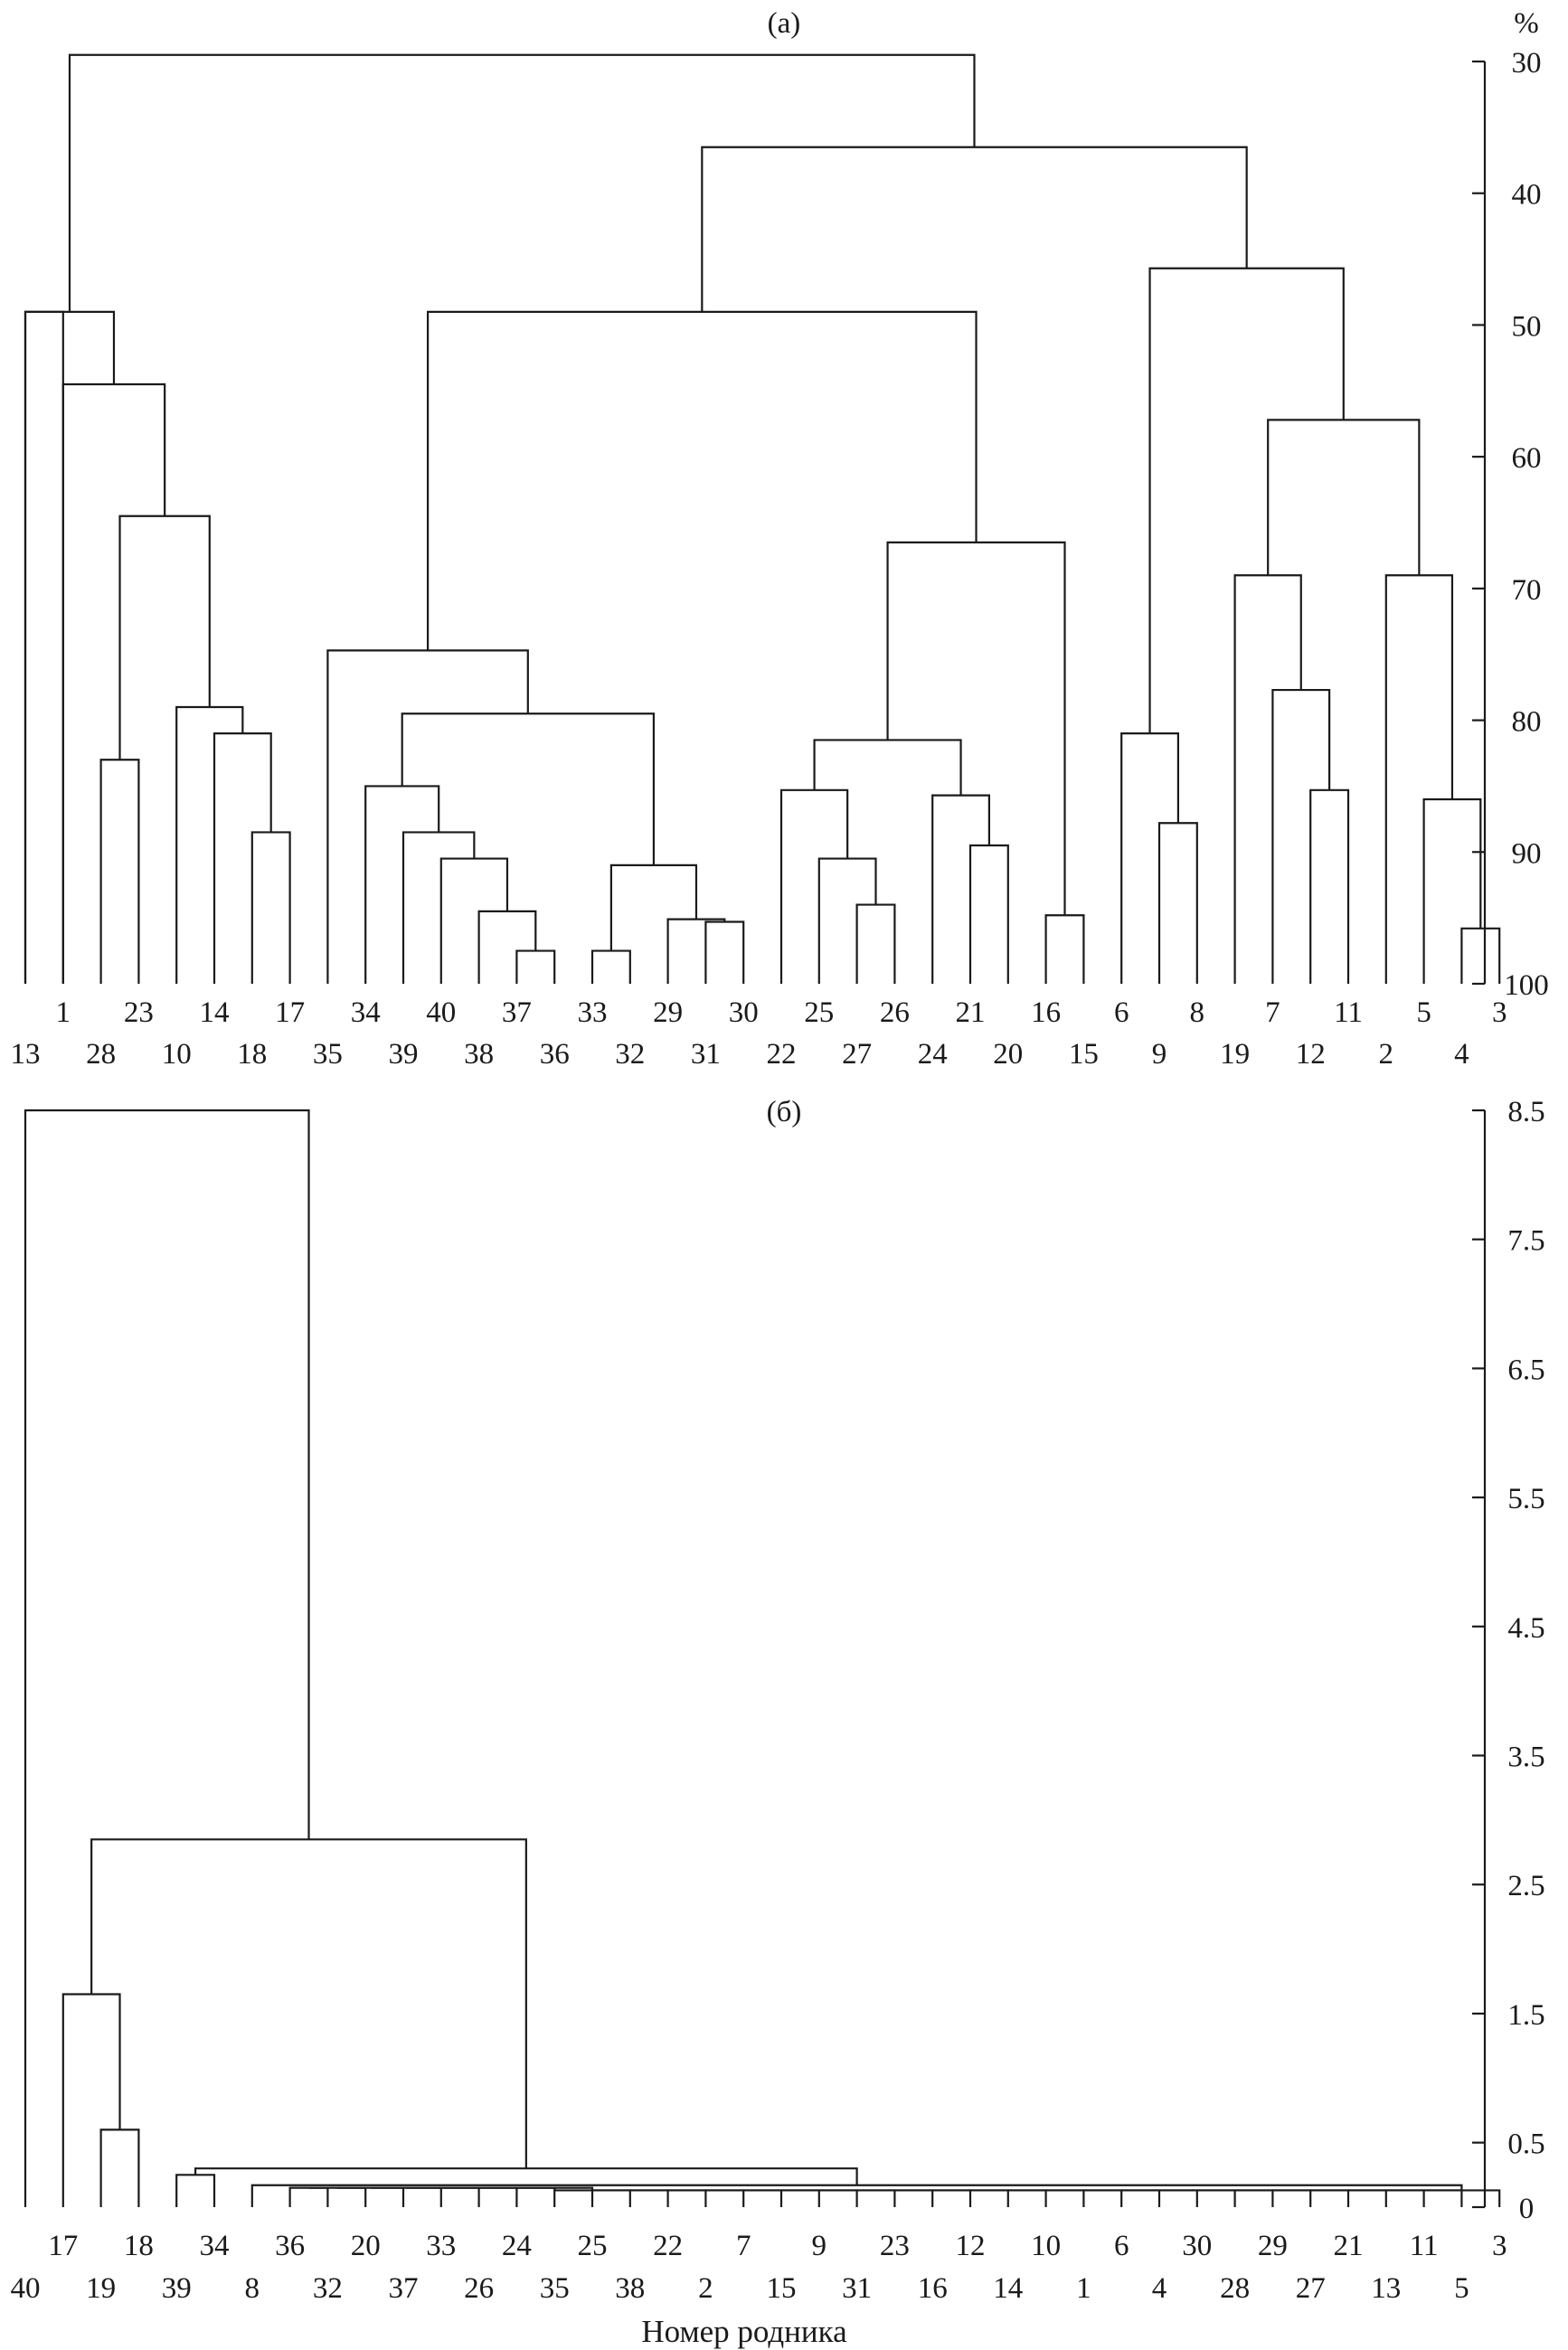 The height and width of the screenshot is (2350, 1568). Describe the element at coordinates (1525, 1370) in the screenshot. I see `y-tick-label: 6.5` at that location.